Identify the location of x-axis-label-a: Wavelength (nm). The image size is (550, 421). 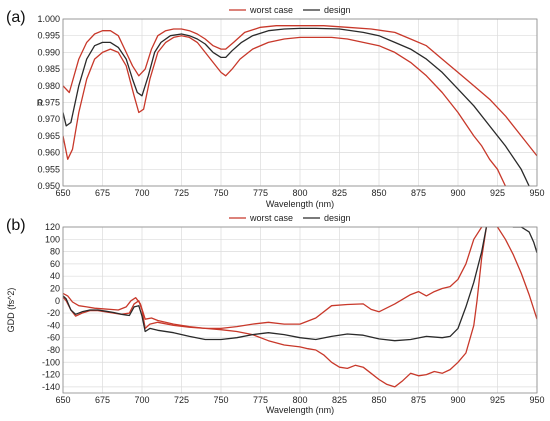
(300, 204).